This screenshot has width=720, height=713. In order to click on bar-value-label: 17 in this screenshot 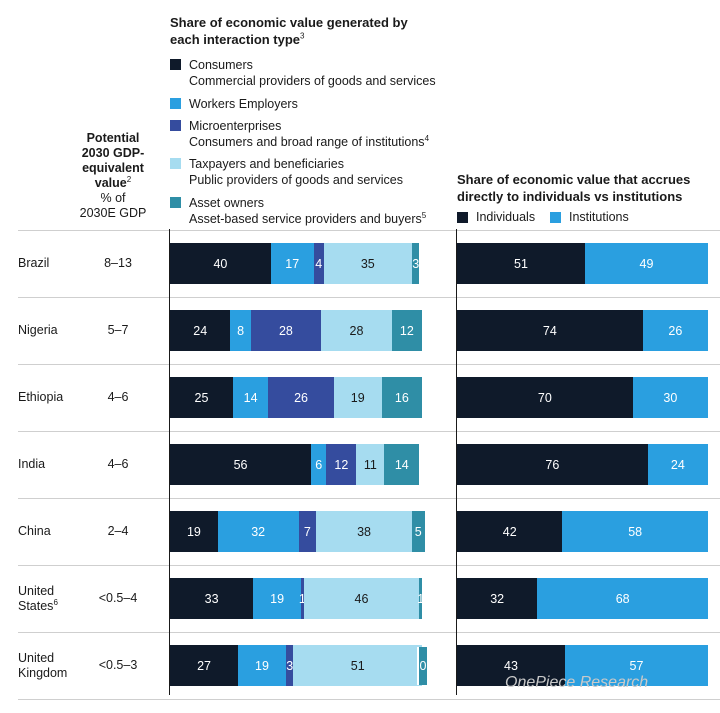, I will do `click(292, 263)`.